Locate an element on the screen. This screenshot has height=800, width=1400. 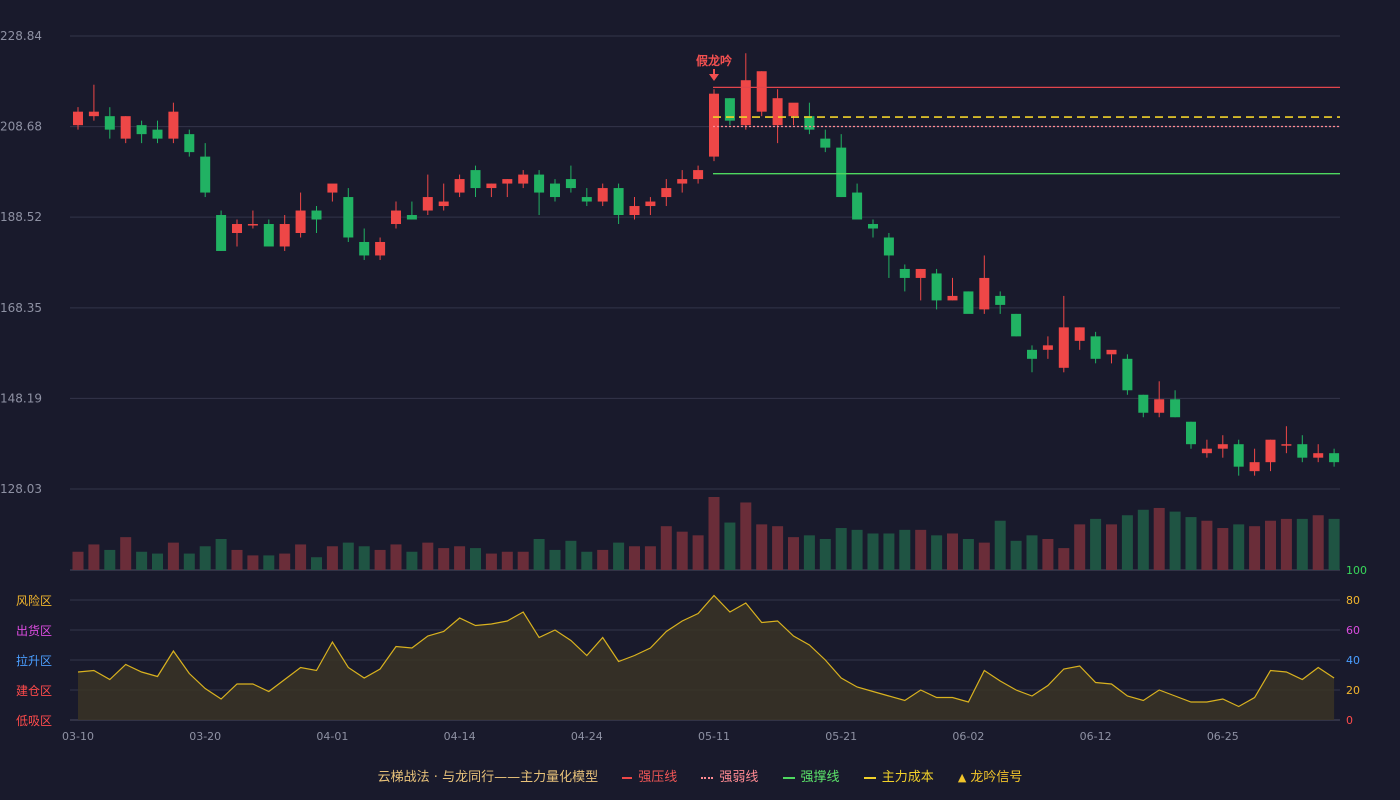
legend-cost-swatch is located at coordinates (869, 777).